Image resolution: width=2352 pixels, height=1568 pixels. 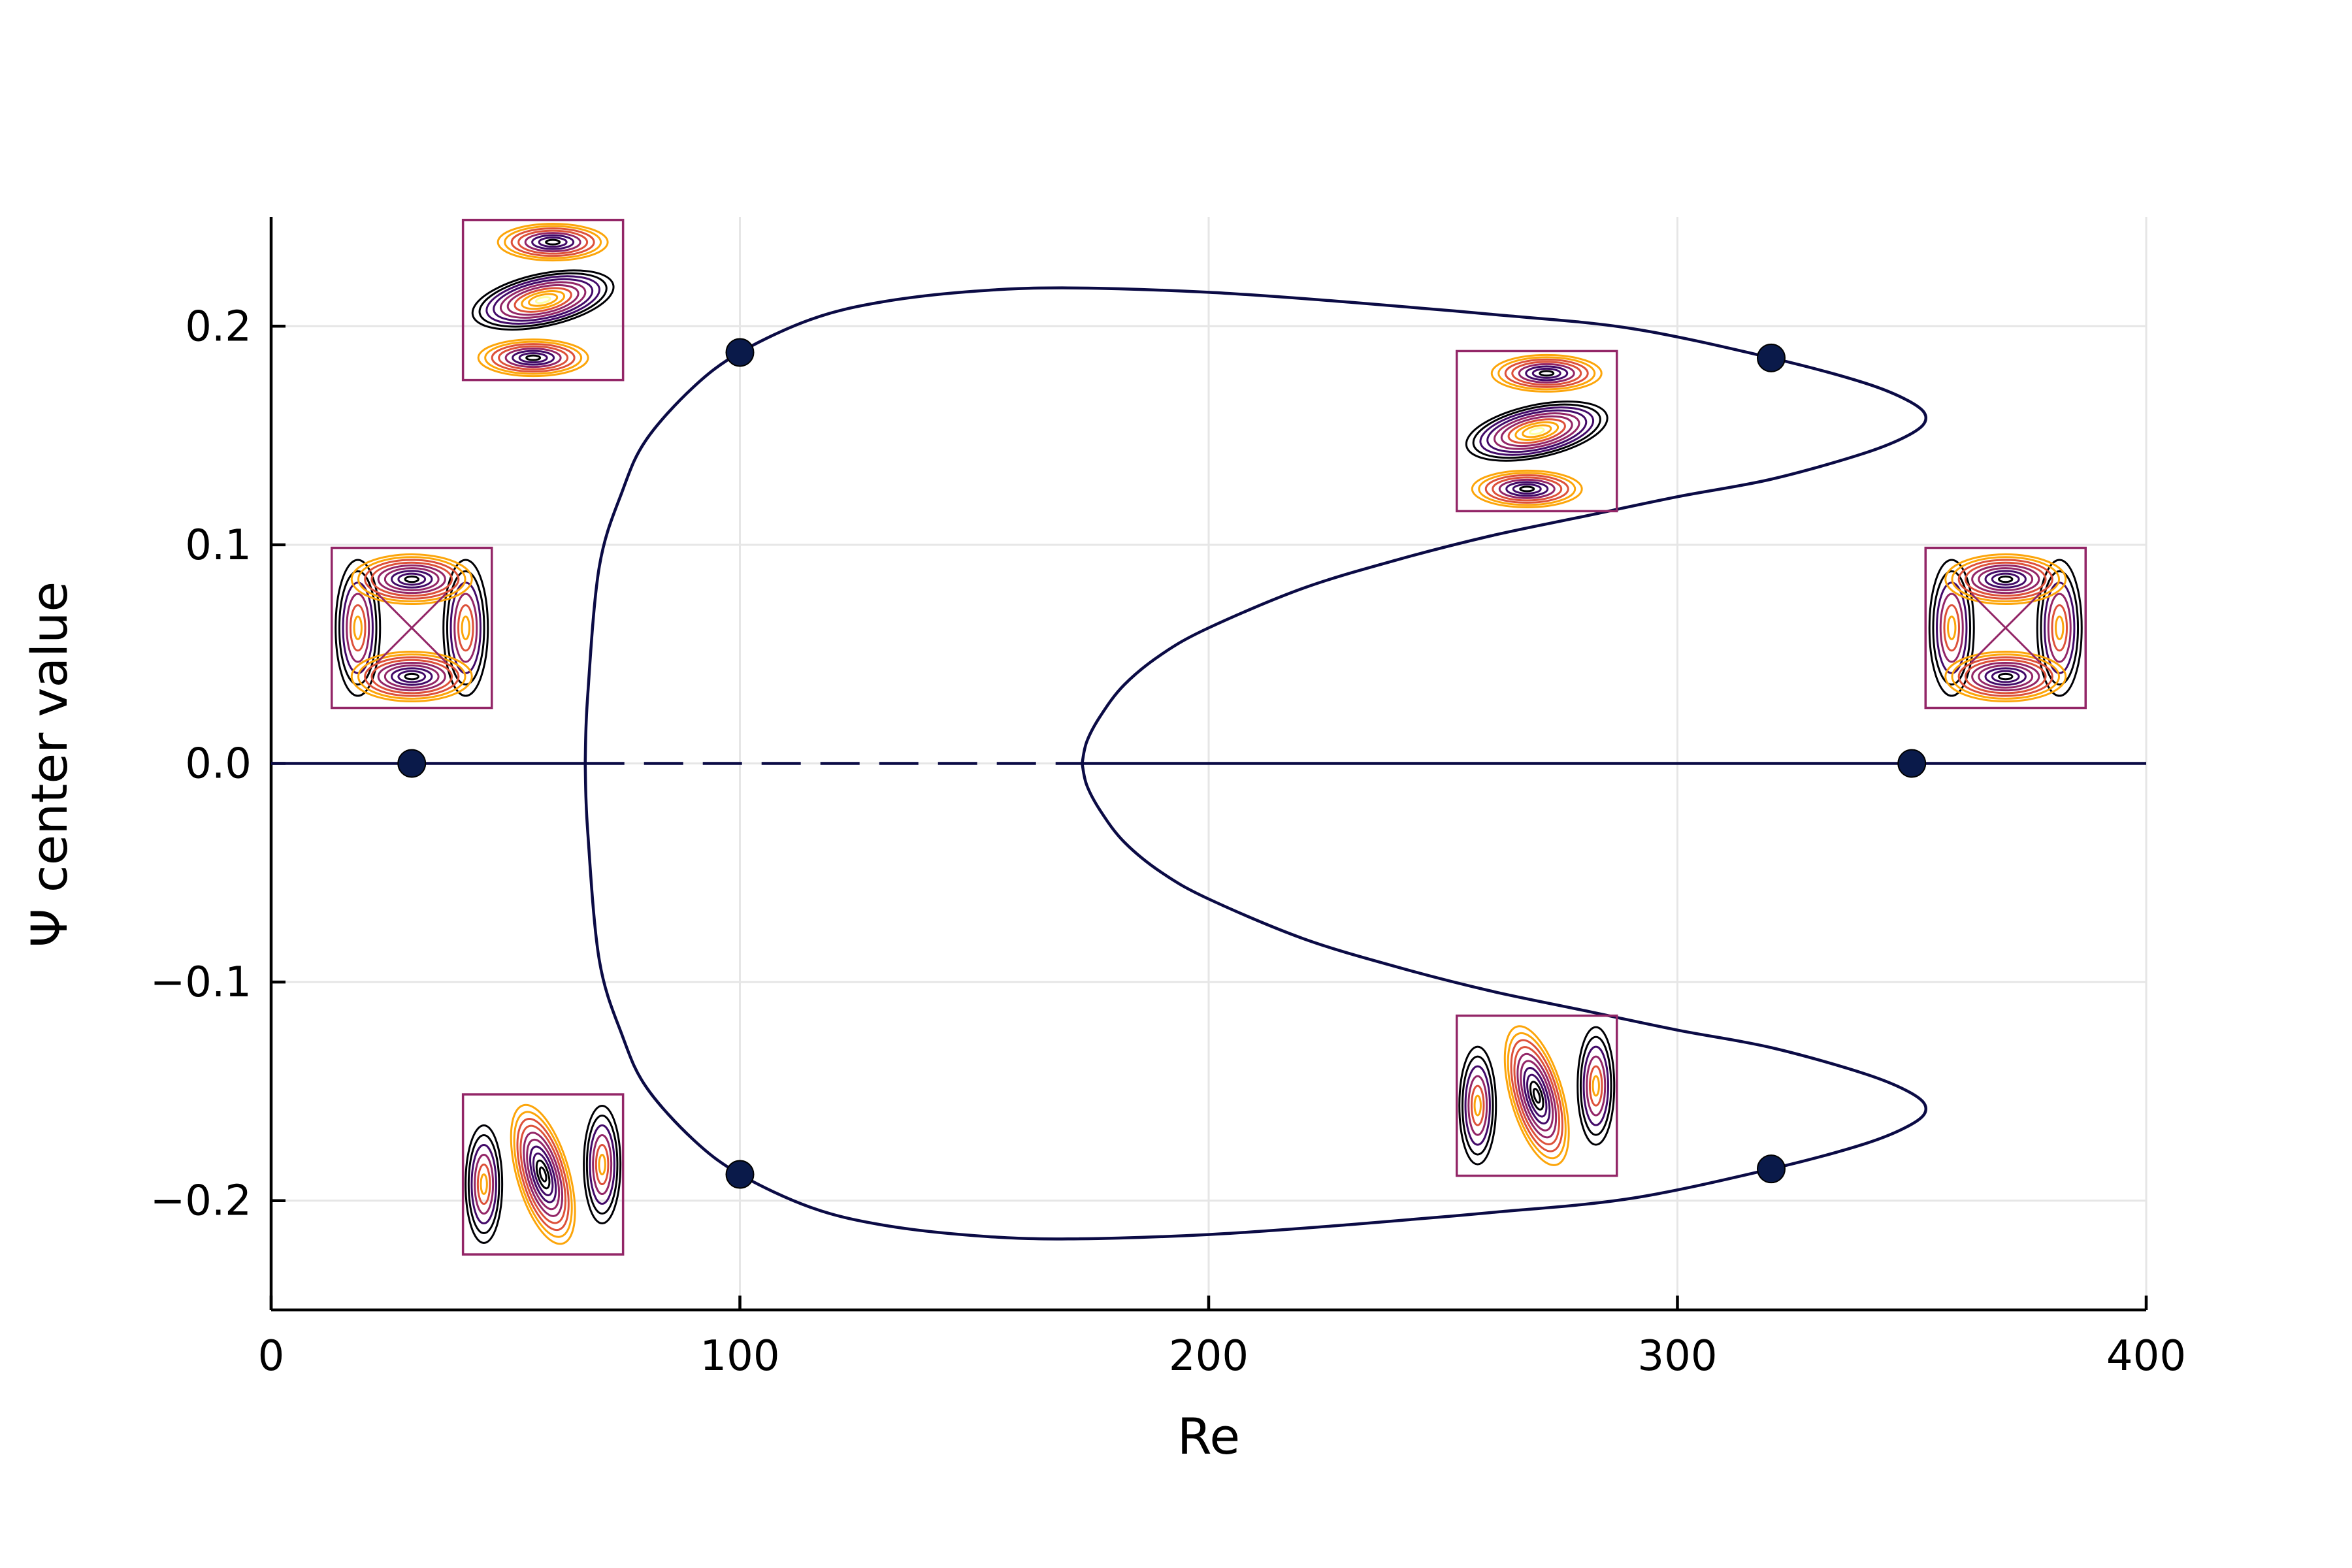 I want to click on x-tick-label: 100, so click(x=739, y=1356).